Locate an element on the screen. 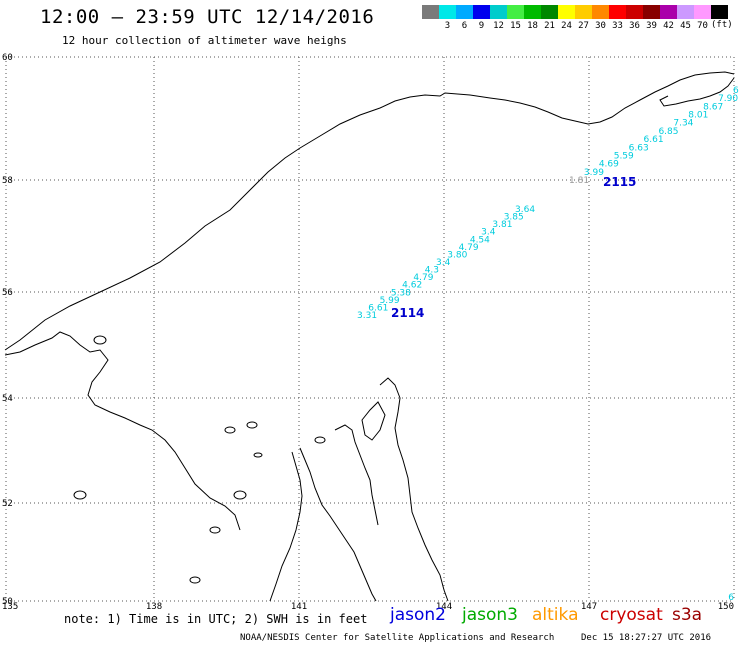  legend-units: (ft) is located at coordinates (722, 25).